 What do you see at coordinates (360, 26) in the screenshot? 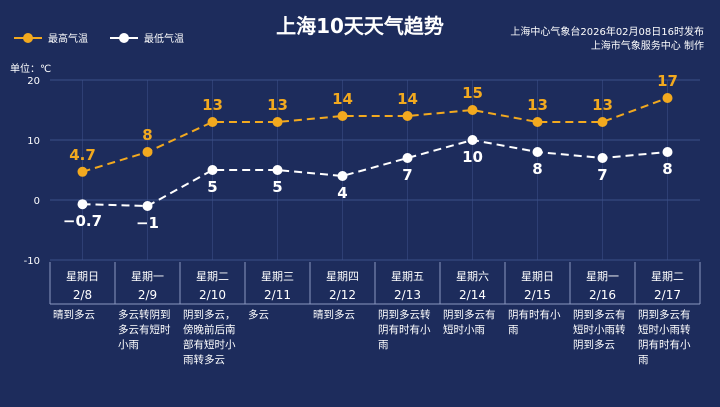
I see `chart-title: 上海10天天气趋势` at bounding box center [360, 26].